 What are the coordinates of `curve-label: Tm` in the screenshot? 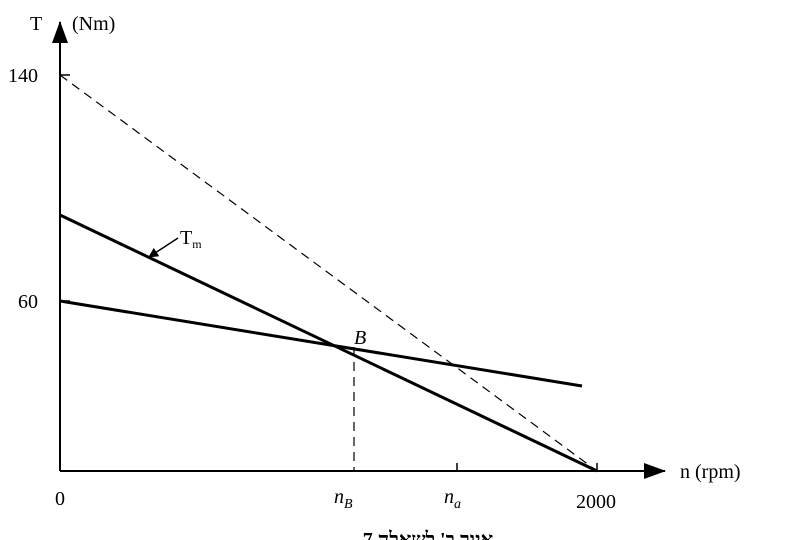 It's located at (191, 239).